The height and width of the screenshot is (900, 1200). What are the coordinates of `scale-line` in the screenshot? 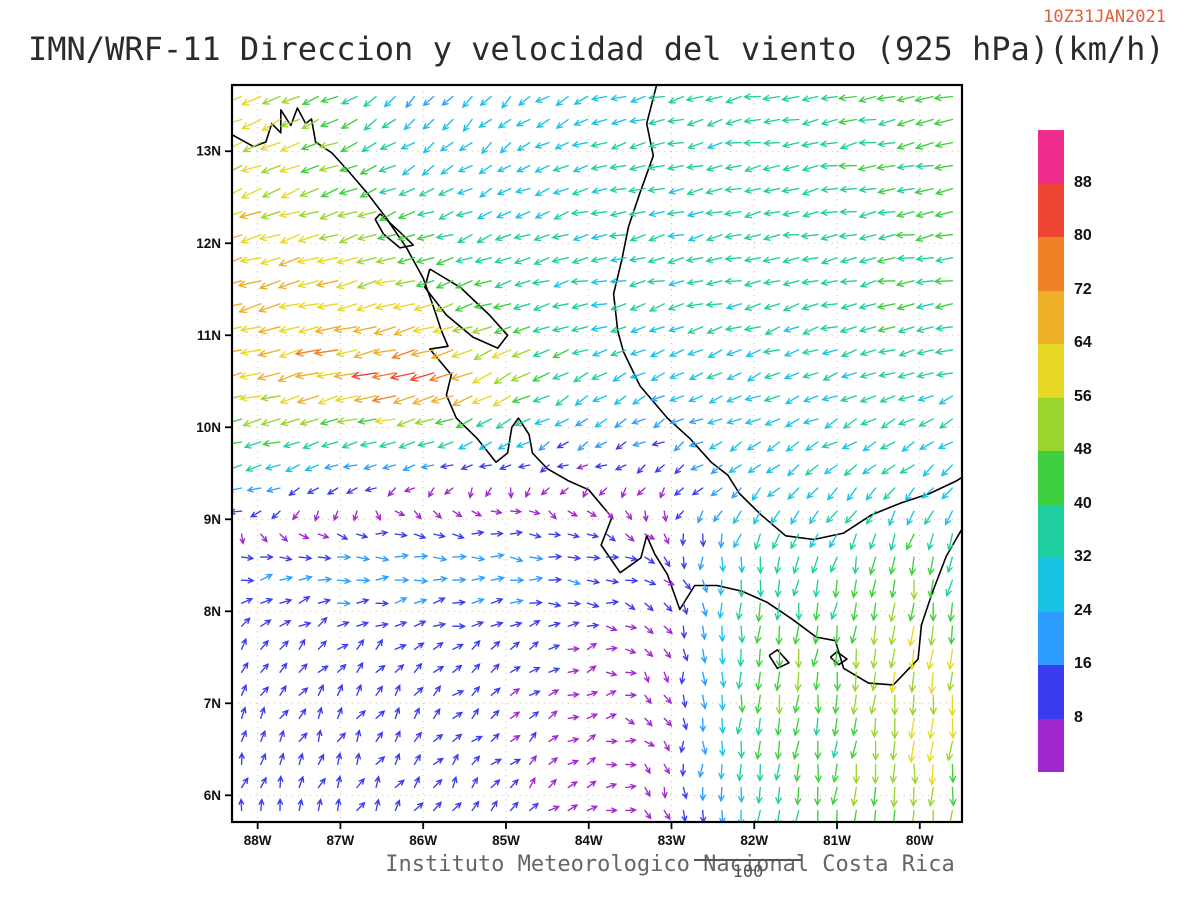 It's located at (748, 860).